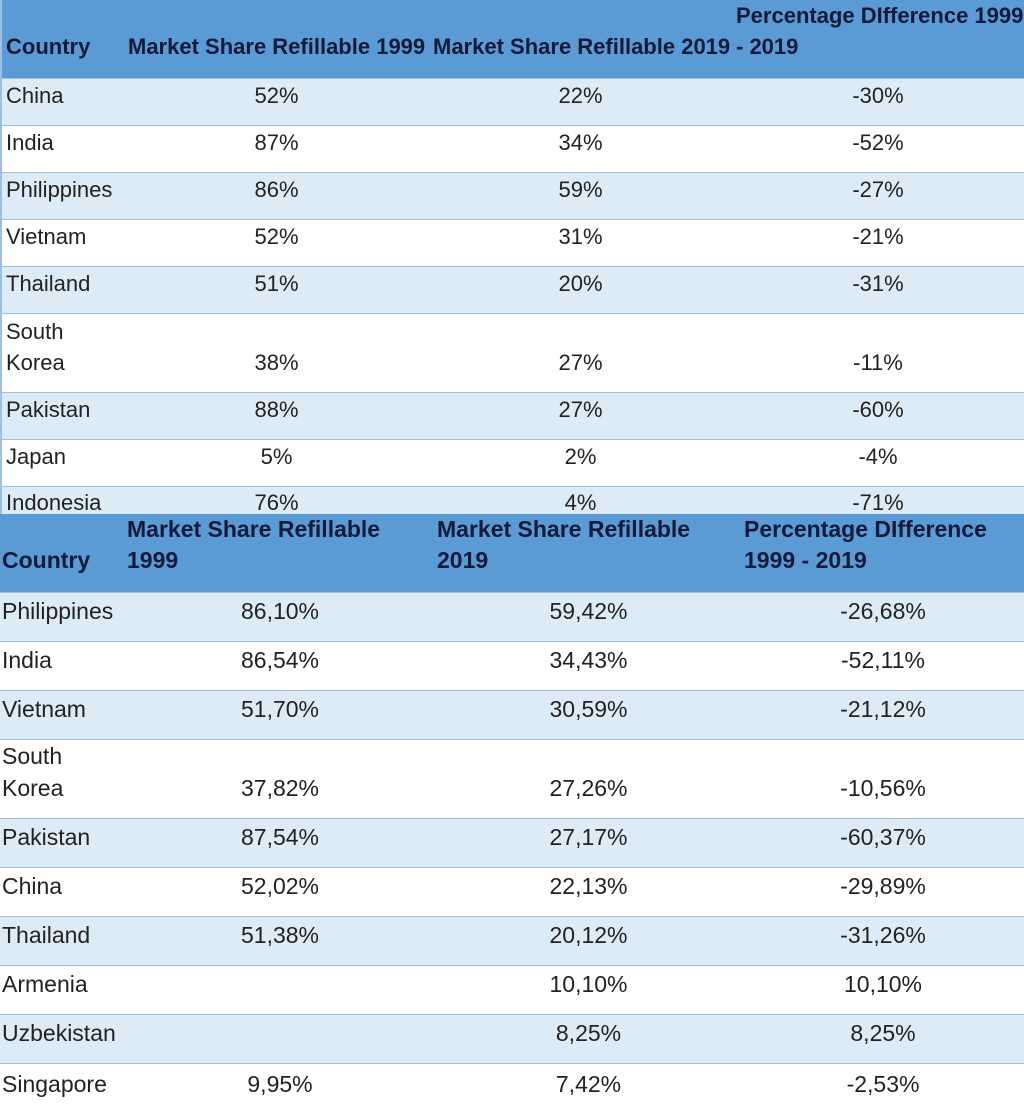 The width and height of the screenshot is (1024, 1106). What do you see at coordinates (62, 149) in the screenshot?
I see `cell-country: India` at bounding box center [62, 149].